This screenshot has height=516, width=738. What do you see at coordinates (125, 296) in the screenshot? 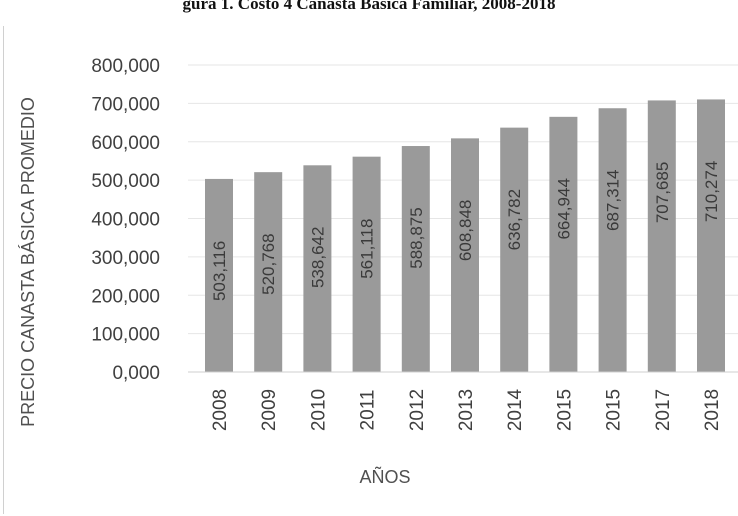
I see `y-tick-label: 200,000` at bounding box center [125, 296].